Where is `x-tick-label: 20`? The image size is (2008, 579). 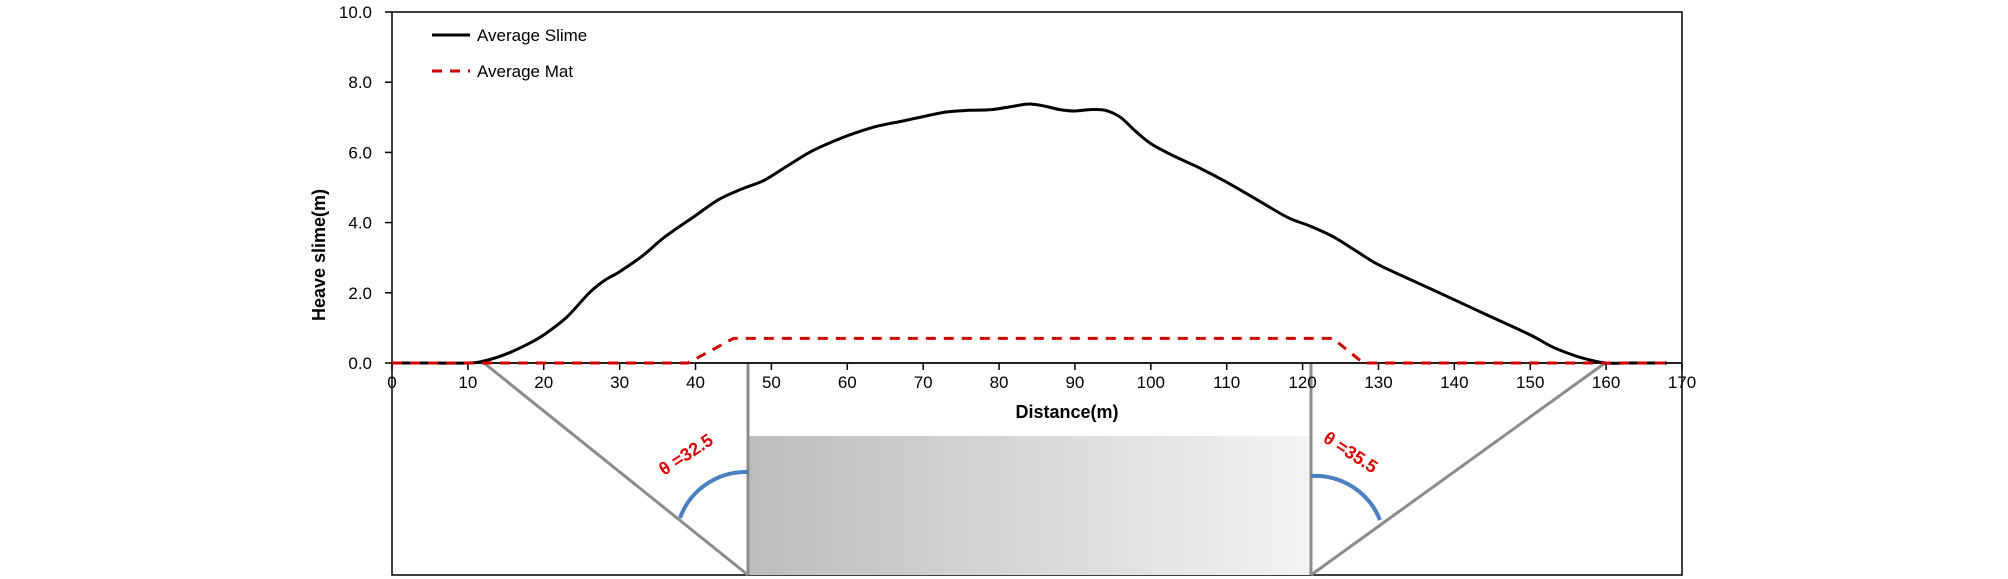 x-tick-label: 20 is located at coordinates (543, 382).